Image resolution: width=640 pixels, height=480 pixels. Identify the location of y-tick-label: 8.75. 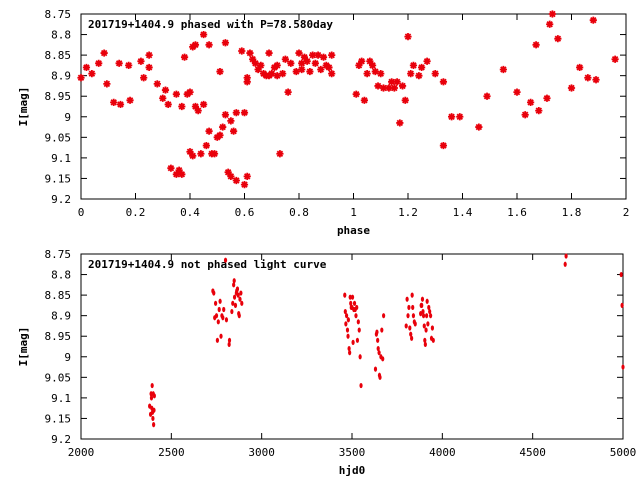
(58, 14).